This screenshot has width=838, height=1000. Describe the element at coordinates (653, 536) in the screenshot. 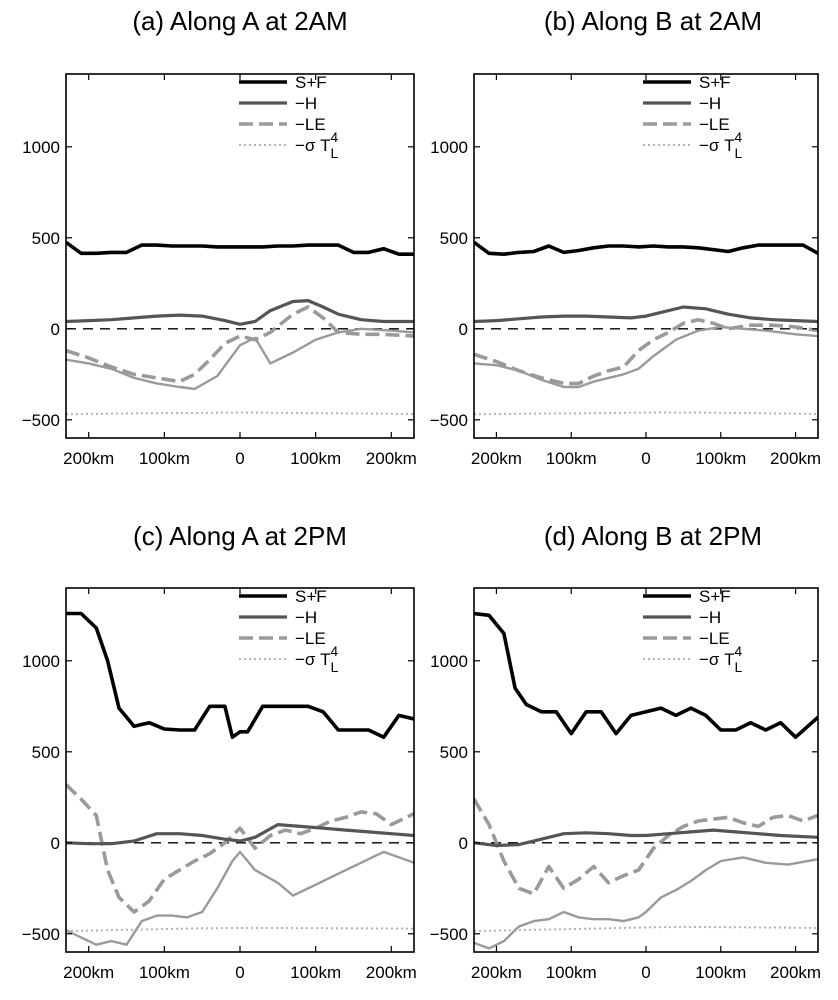

I see `chart-title: (d) Along B at 2PM` at that location.